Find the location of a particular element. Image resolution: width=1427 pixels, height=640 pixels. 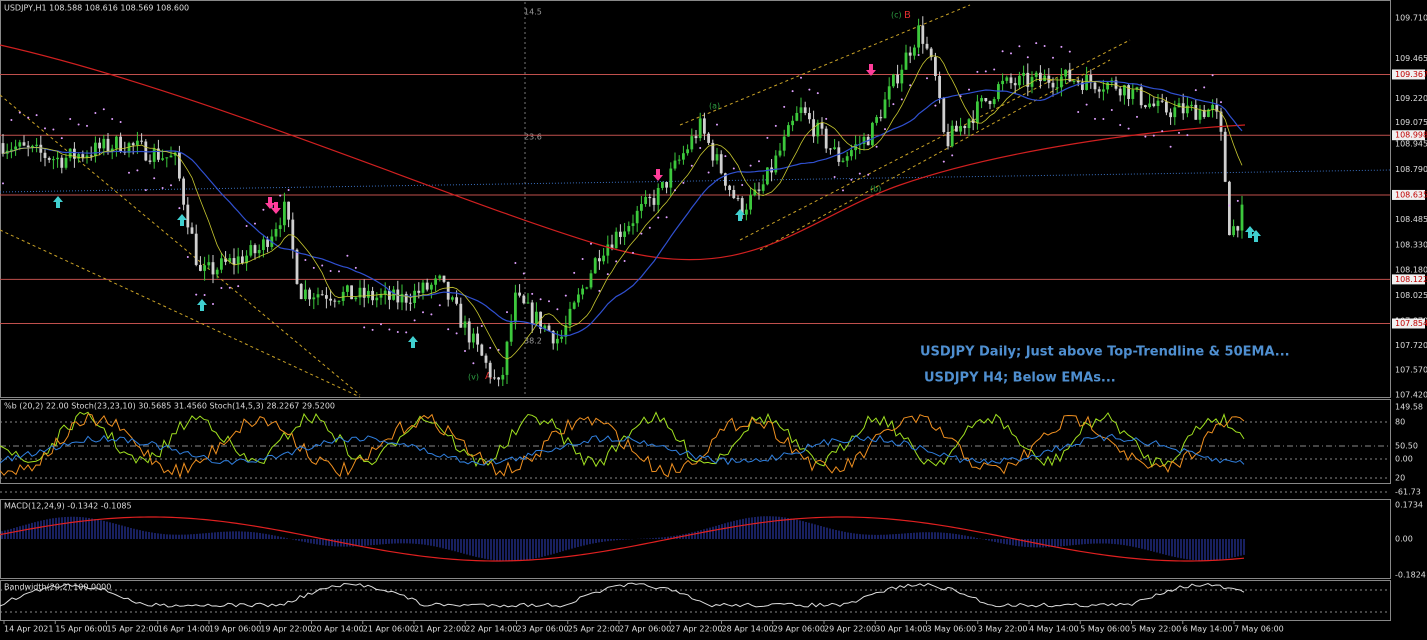

indicator-header: MACD(12,24,9) -0.1342 -0.1085 is located at coordinates (68, 506).